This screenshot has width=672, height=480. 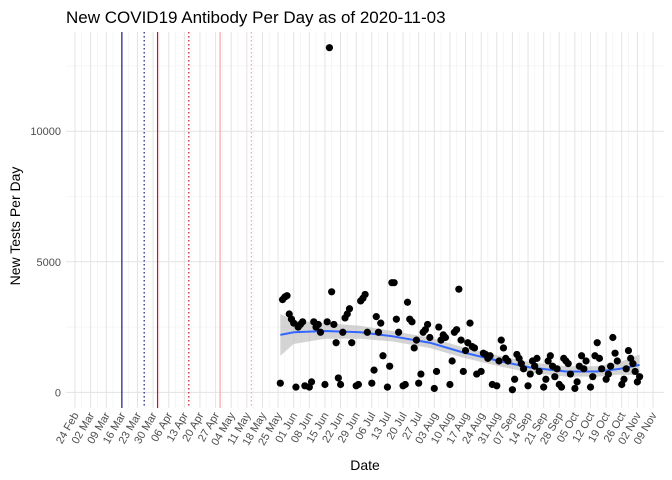 I want to click on confidence-band-area, so click(x=460, y=345).